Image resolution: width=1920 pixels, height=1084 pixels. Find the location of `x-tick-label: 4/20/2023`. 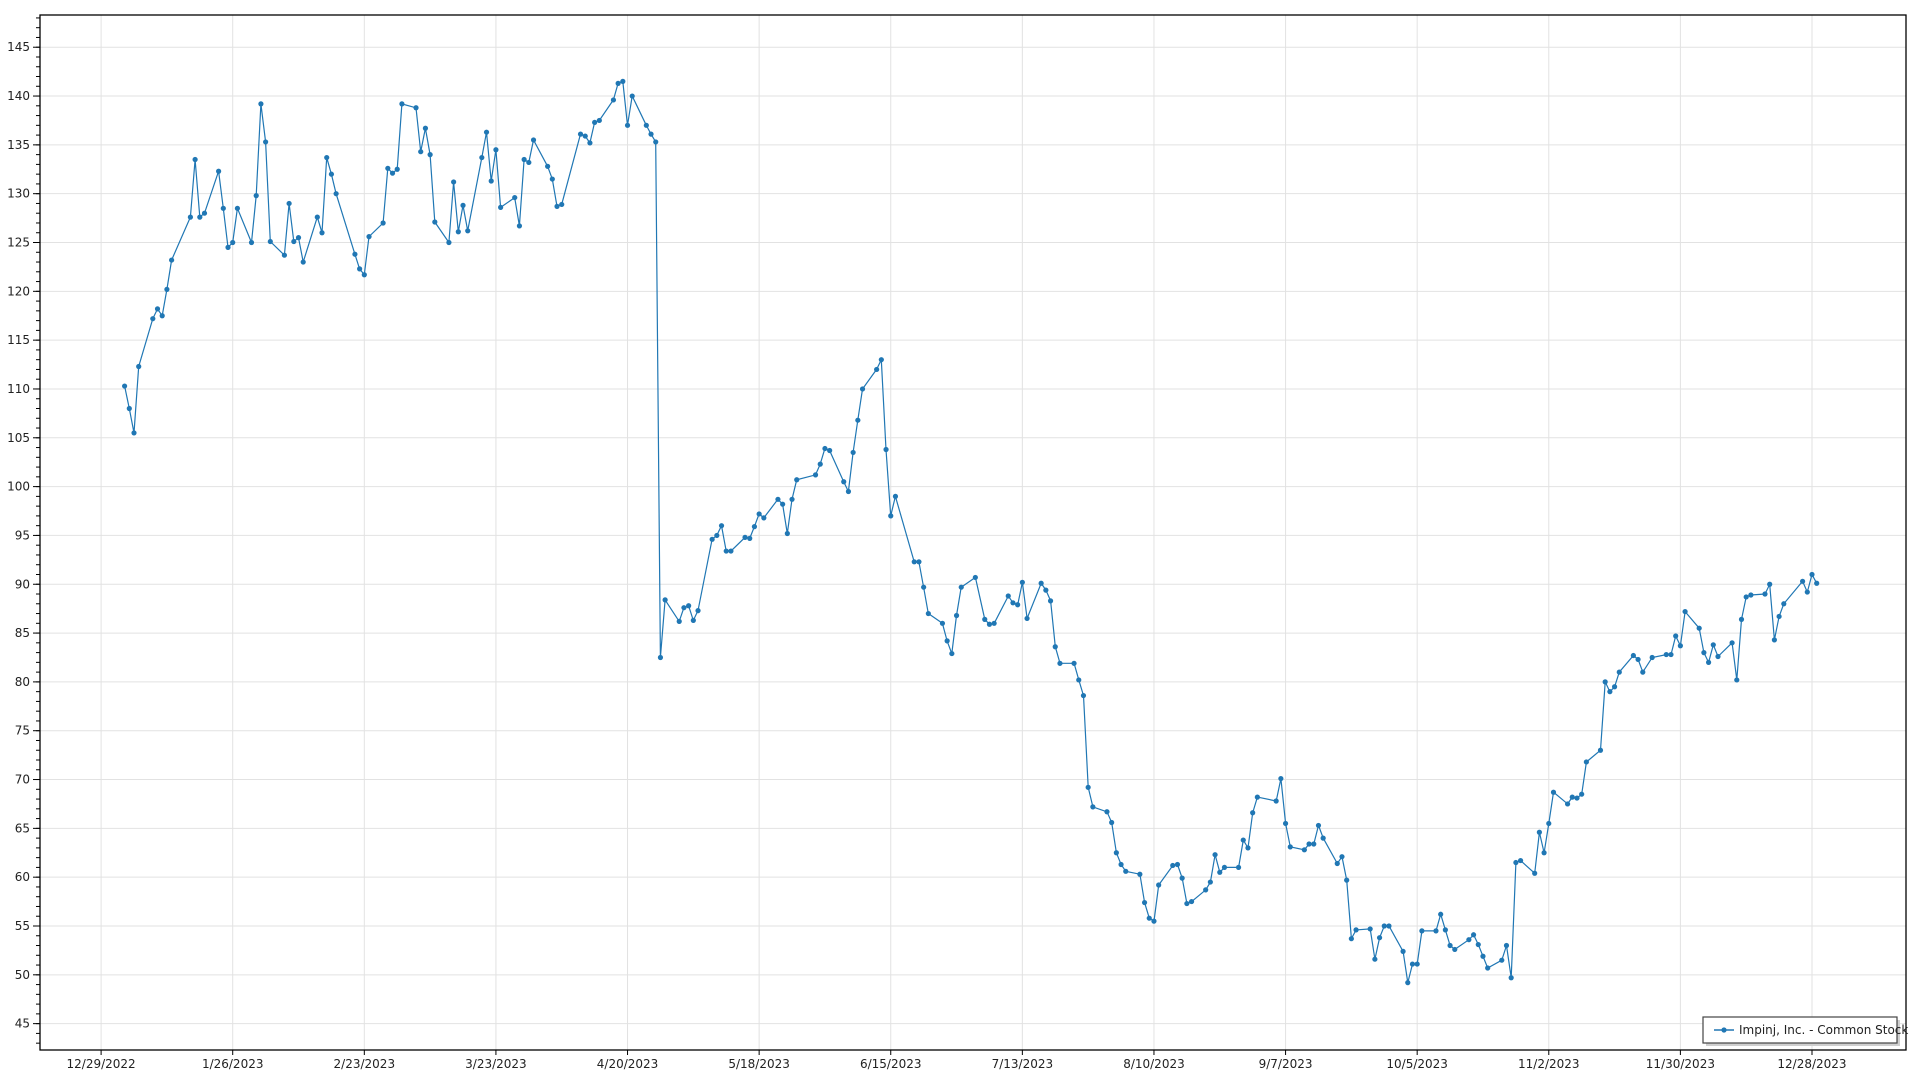

x-tick-label: 4/20/2023 is located at coordinates (628, 1064).